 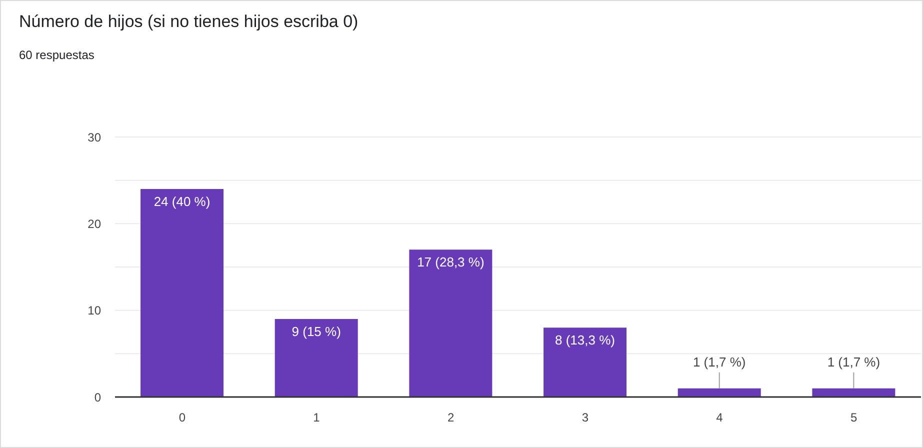 I want to click on x-tick-label: 5, so click(x=854, y=417).